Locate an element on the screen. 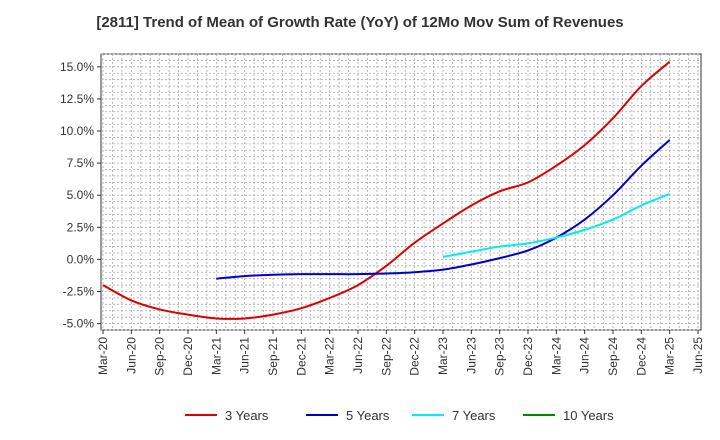  x-tick-label: Dec-24 is located at coordinates (641, 356).